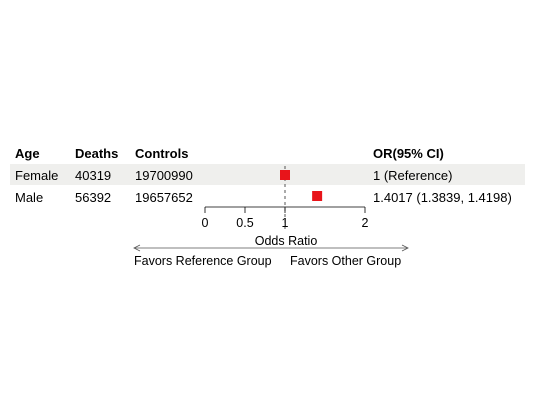 The width and height of the screenshot is (535, 411). Describe the element at coordinates (96, 153) in the screenshot. I see `header-deaths: Deaths` at that location.